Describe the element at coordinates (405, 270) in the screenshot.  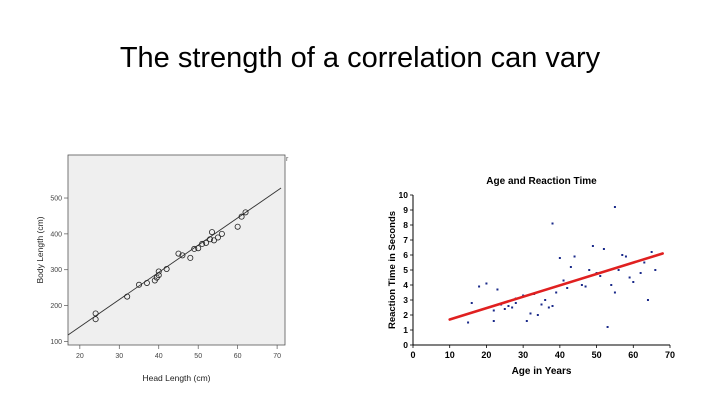
I see `y-tick-label: 5` at that location.